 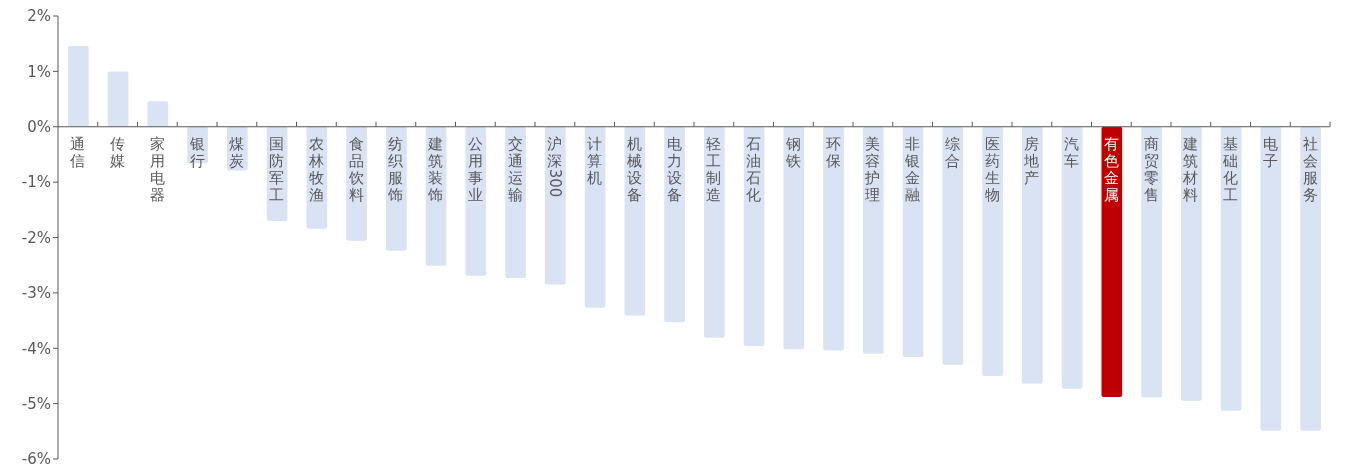 What do you see at coordinates (714, 169) in the screenshot?
I see `x-tick-label: 轻工制造` at bounding box center [714, 169].